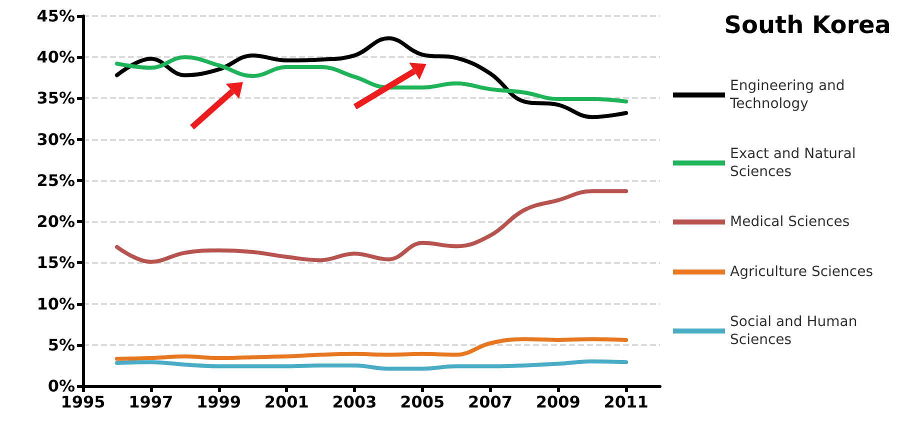 This screenshot has height=428, width=900. What do you see at coordinates (808, 25) in the screenshot?
I see `text: South Korea` at bounding box center [808, 25].